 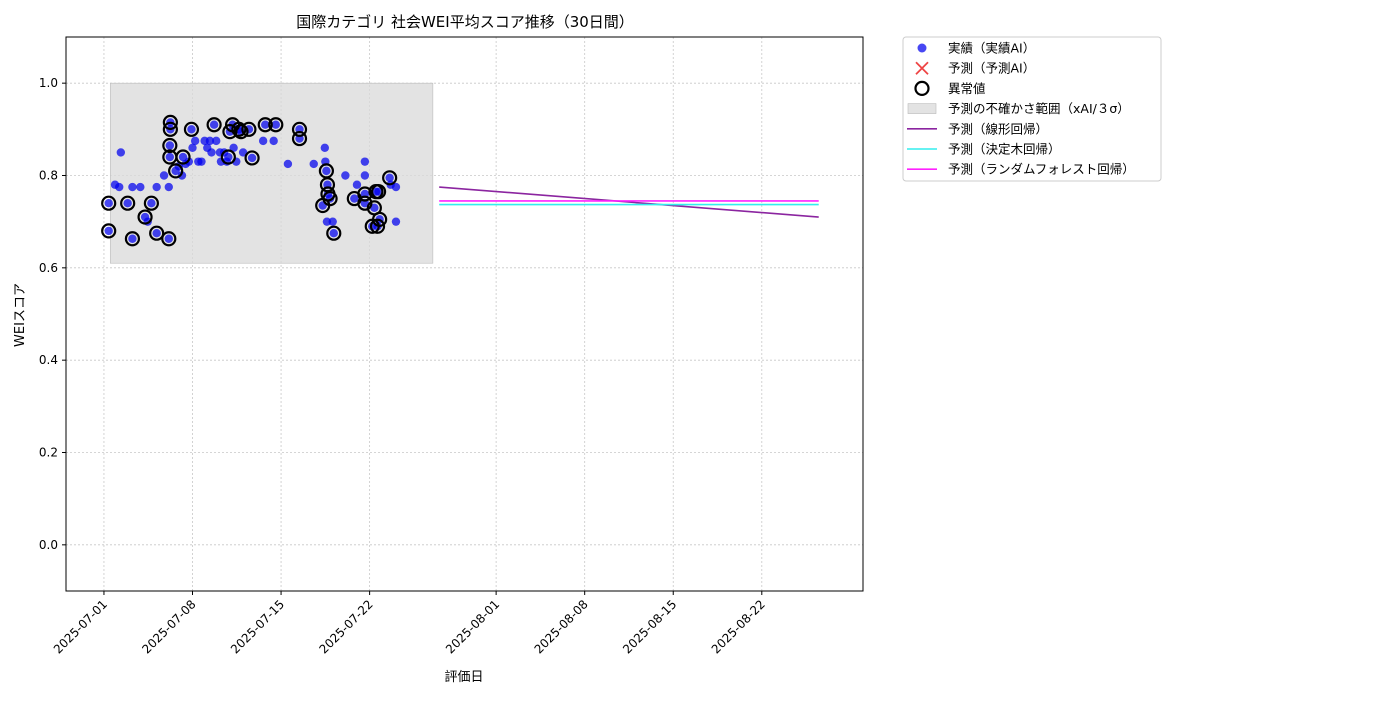 I want to click on legend-marker-predicted-cross, so click(x=922, y=68).